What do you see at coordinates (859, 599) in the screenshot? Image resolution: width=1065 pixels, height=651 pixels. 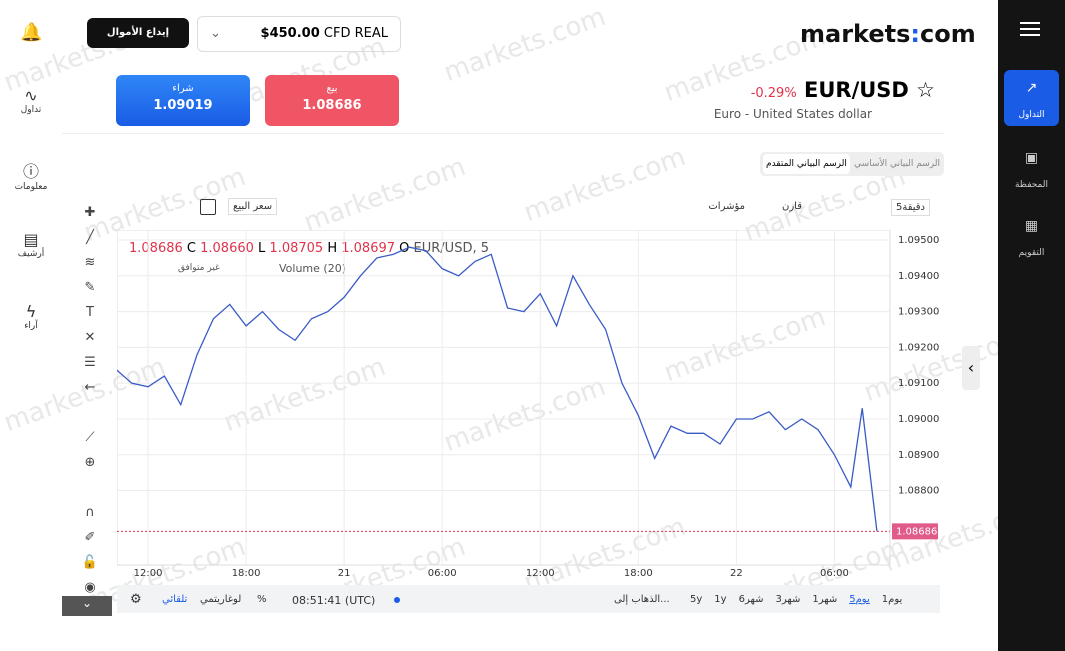 I see `range: 5يوم` at bounding box center [859, 599].